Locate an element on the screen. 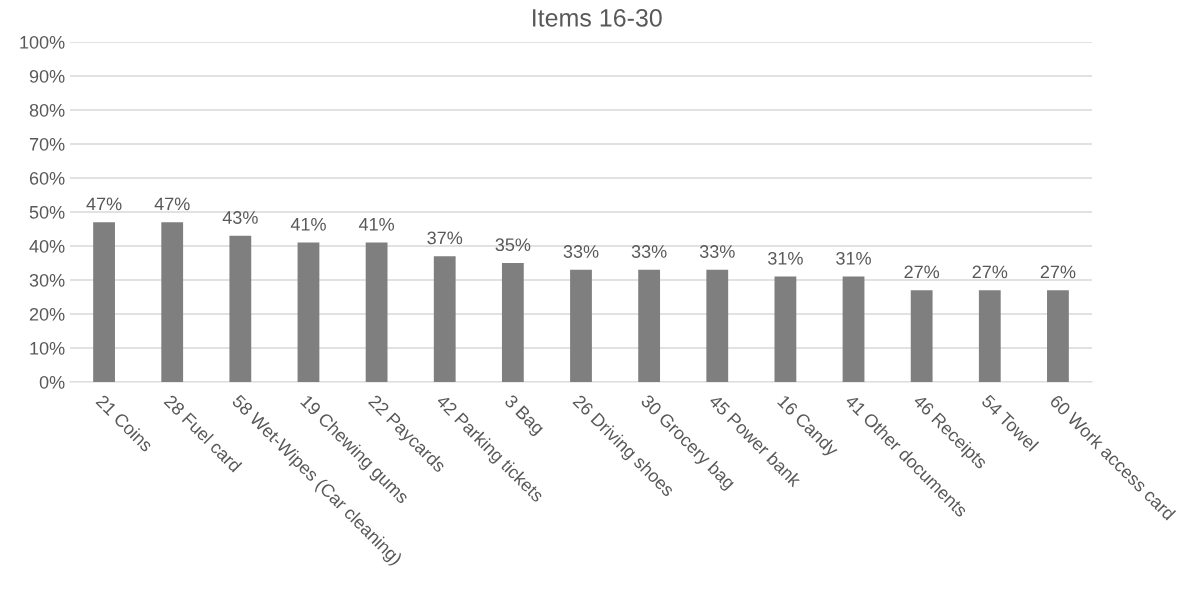 The height and width of the screenshot is (610, 1184). y-tick-label: 100% is located at coordinates (42, 42).